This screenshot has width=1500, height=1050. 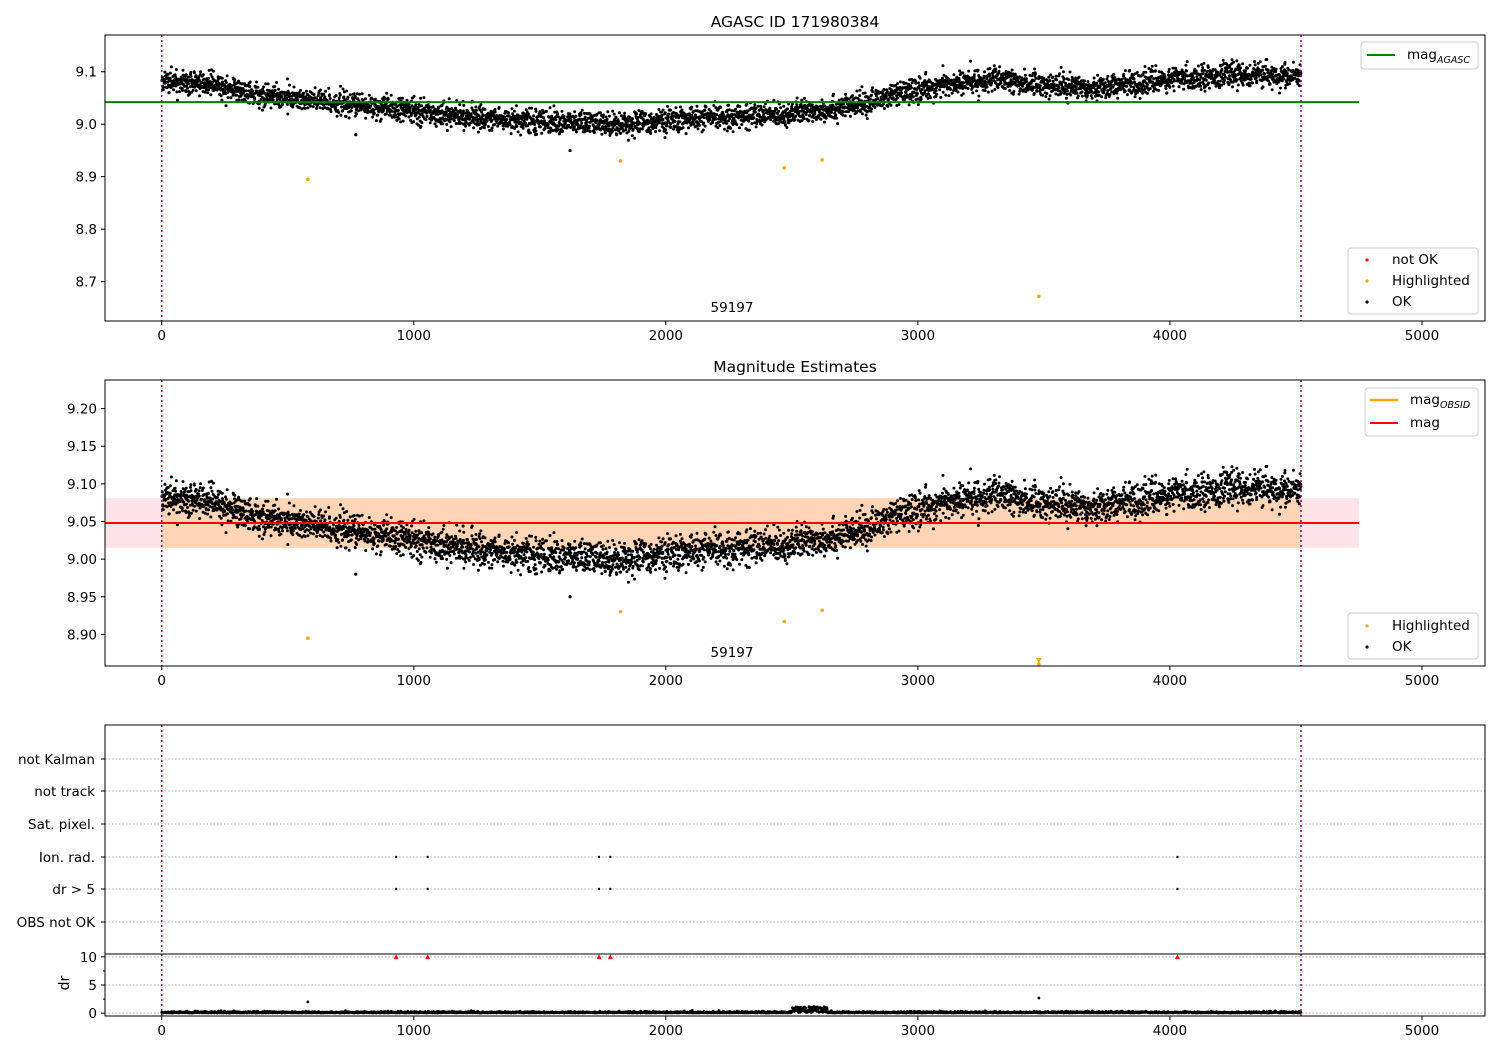 What do you see at coordinates (1422, 336) in the screenshot?
I see `x-tick-label: 5000` at bounding box center [1422, 336].